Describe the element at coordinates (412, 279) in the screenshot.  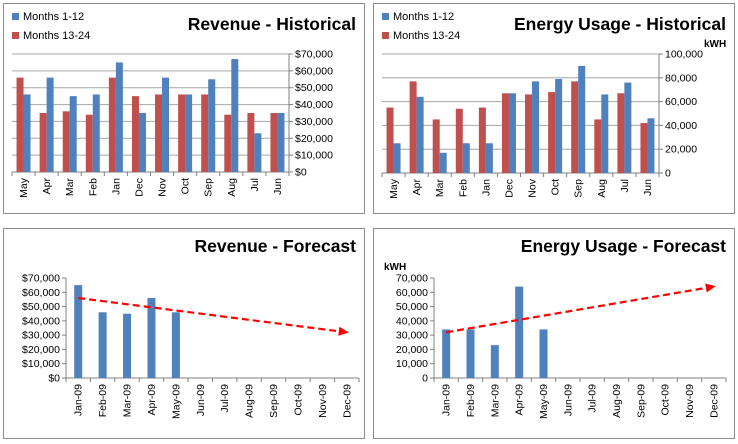
I see `y-tick-label: 70,000` at that location.